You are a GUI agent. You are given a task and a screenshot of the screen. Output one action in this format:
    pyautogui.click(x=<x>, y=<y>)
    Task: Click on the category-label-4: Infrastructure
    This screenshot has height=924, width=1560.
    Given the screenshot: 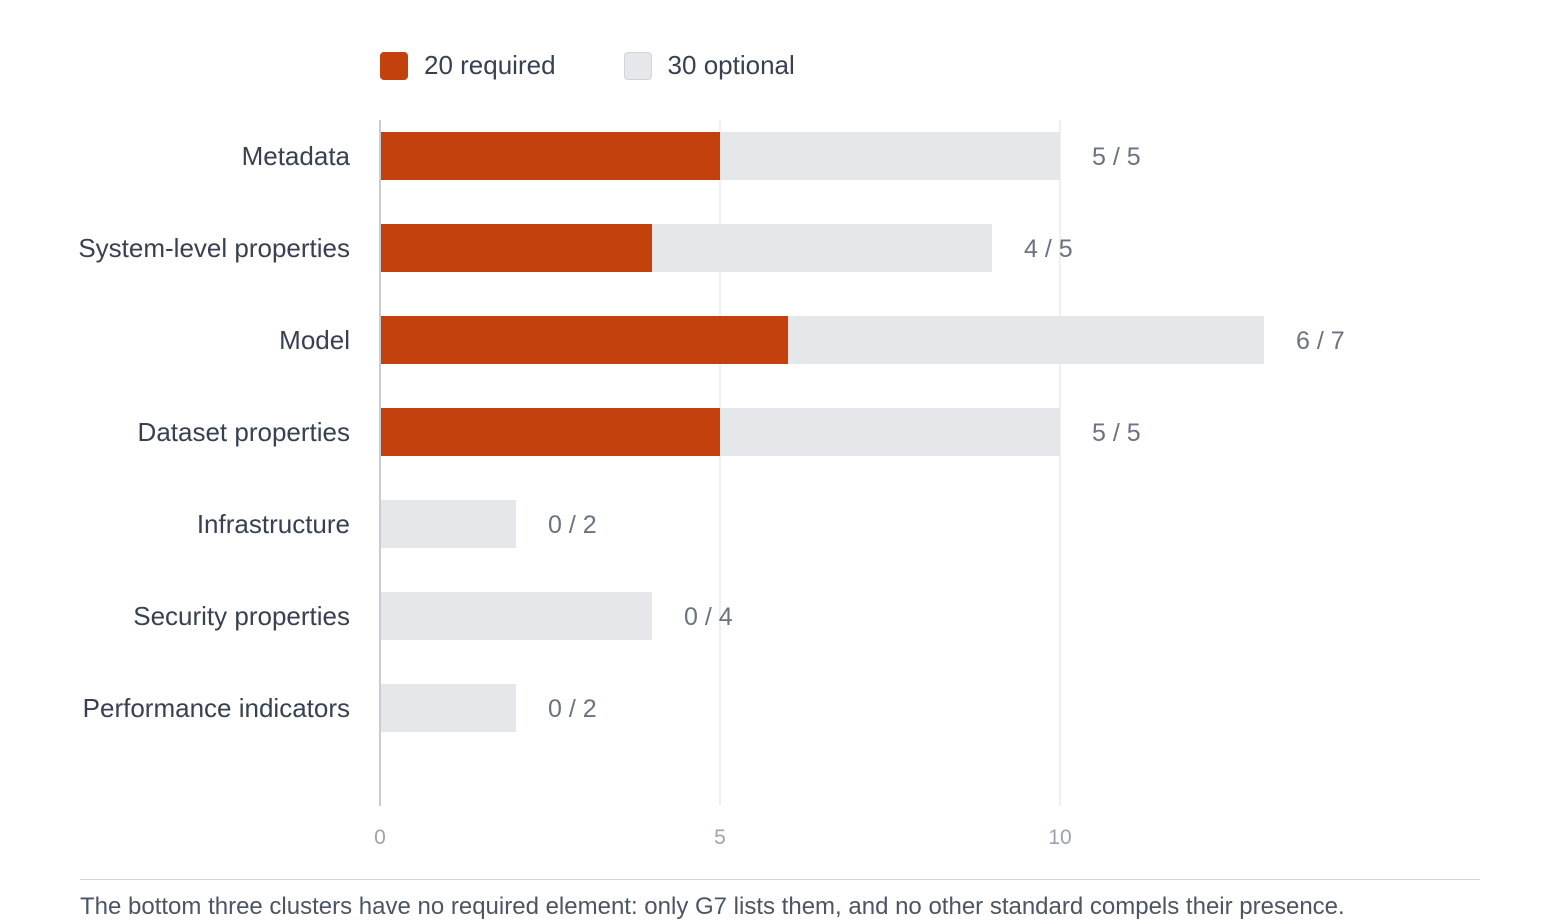 What is the action you would take?
    pyautogui.click(x=273, y=524)
    